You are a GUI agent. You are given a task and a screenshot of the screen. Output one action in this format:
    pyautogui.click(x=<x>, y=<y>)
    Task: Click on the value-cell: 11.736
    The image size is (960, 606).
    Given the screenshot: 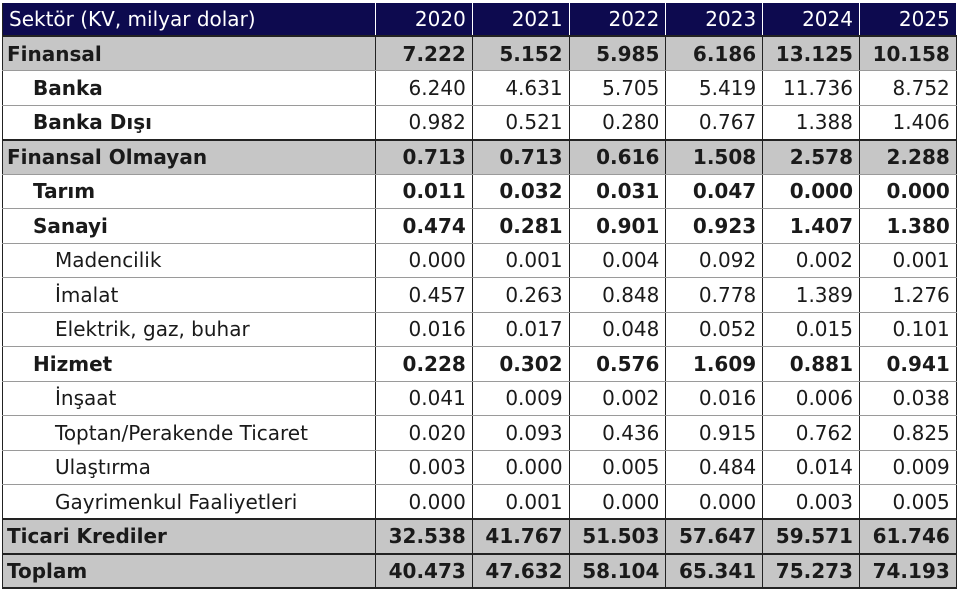 What is the action you would take?
    pyautogui.click(x=811, y=88)
    